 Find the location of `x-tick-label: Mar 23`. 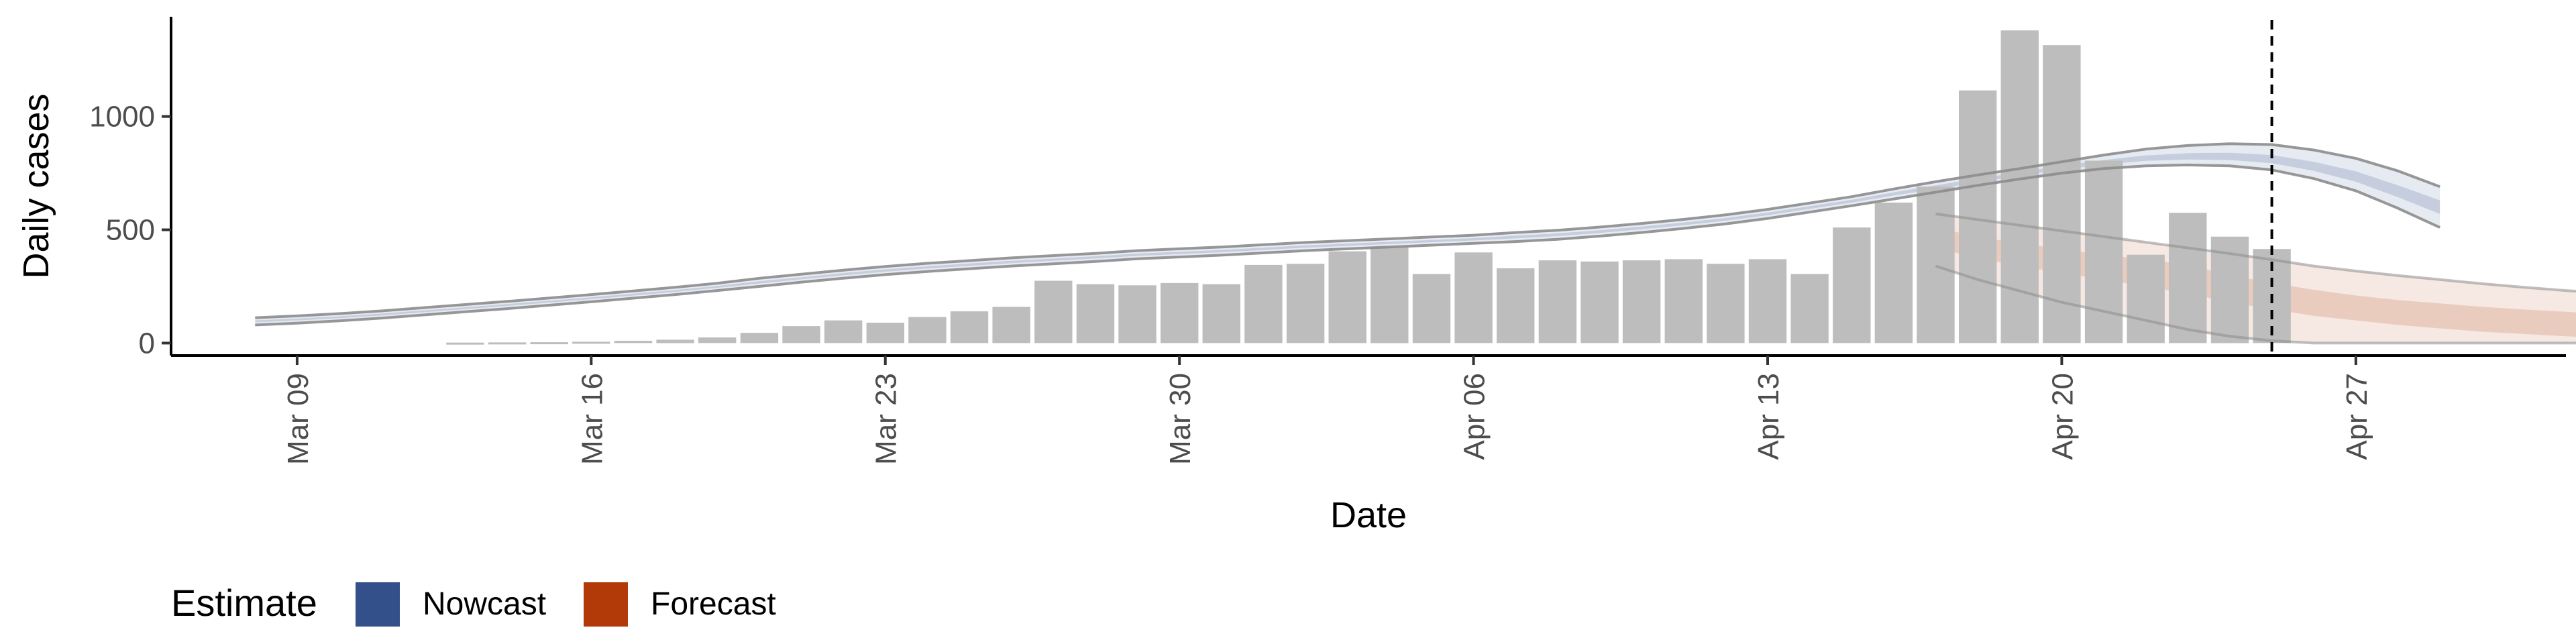

x-tick-label: Mar 23 is located at coordinates (886, 419).